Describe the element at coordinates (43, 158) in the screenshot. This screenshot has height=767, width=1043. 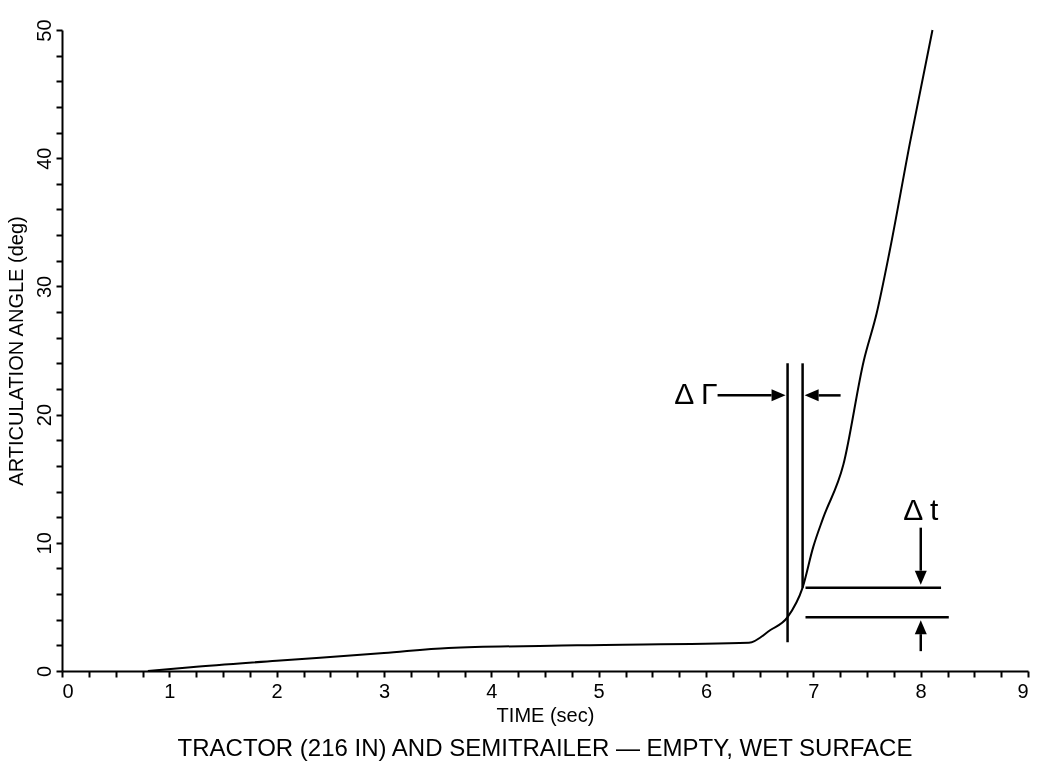
I see `y-tick-label: 40` at that location.